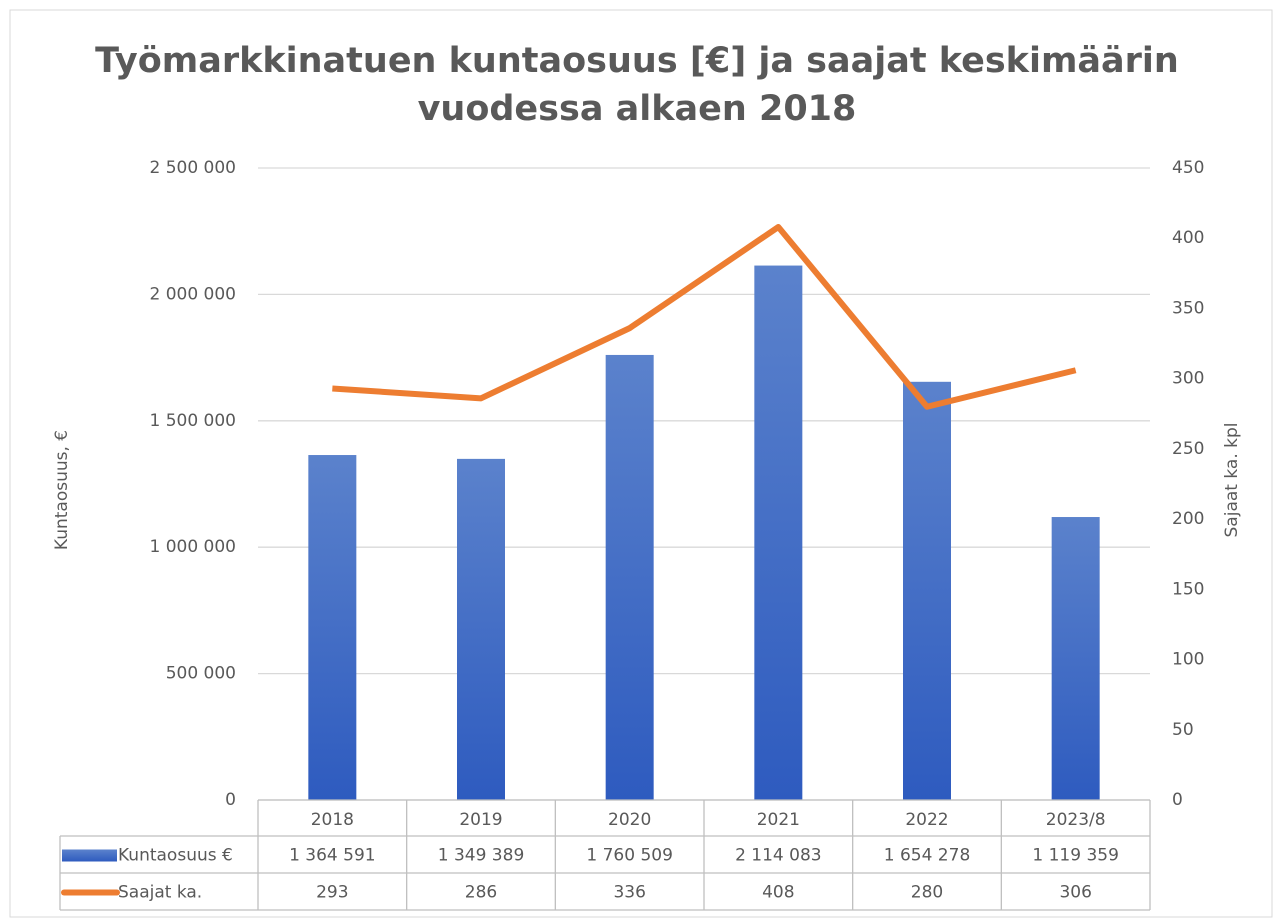 The width and height of the screenshot is (1275, 920). Describe the element at coordinates (778, 820) in the screenshot. I see `x-tick-label: 2021` at that location.